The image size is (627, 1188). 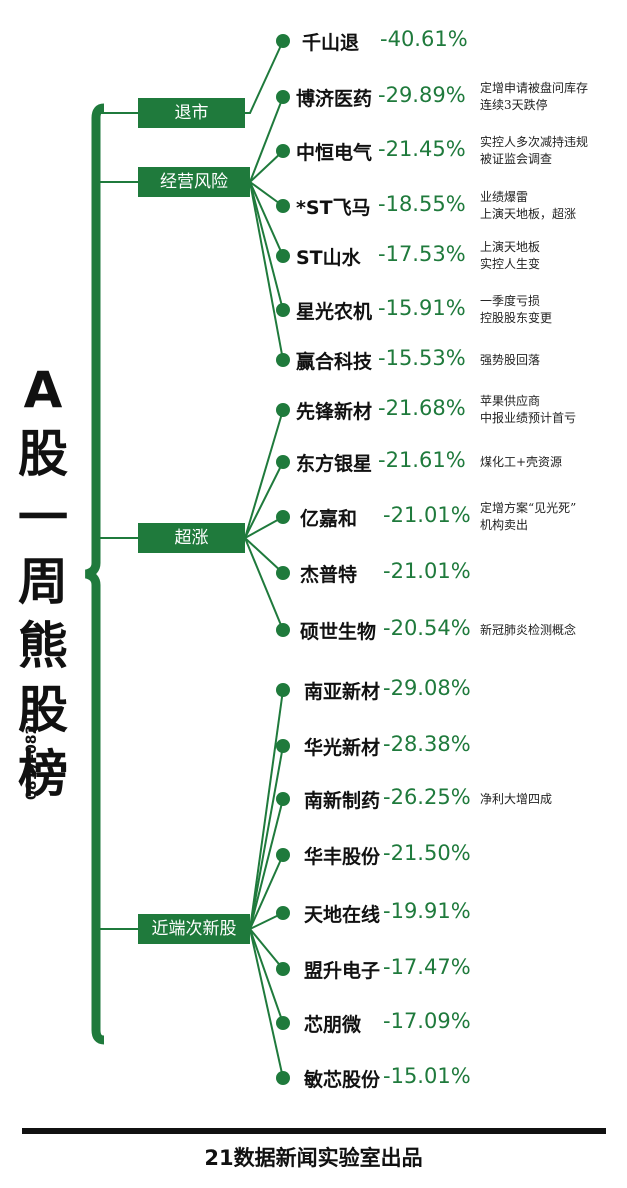 I want to click on note-line: 强势股回落, so click(x=510, y=359).